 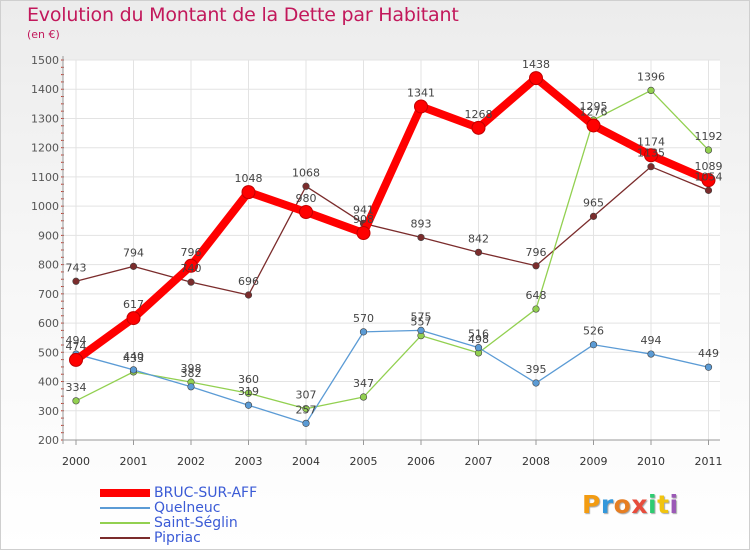 What do you see at coordinates (708, 353) in the screenshot?
I see `data-label: 449` at bounding box center [708, 353].